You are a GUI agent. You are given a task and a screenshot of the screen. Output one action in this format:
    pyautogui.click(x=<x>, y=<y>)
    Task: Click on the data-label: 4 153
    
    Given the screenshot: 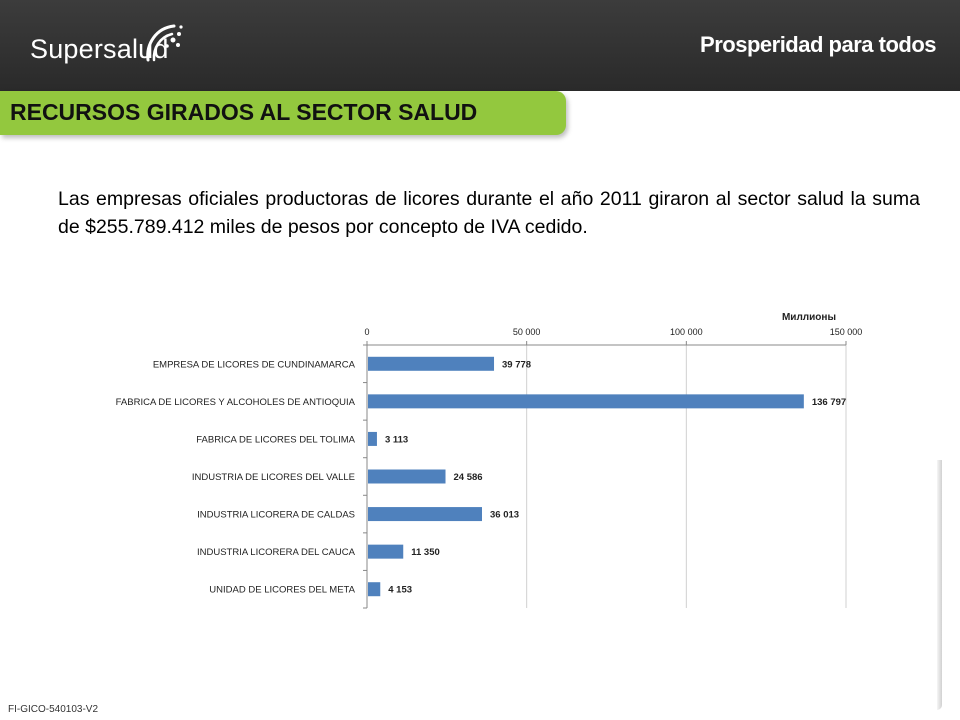 What is the action you would take?
    pyautogui.click(x=400, y=590)
    